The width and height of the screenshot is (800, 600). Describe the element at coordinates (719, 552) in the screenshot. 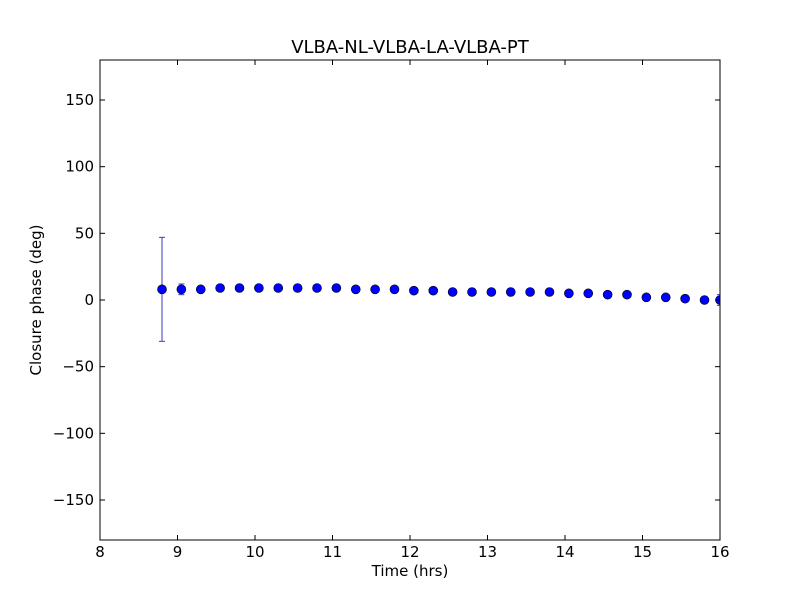

I see `x-tick-label: 16` at that location.